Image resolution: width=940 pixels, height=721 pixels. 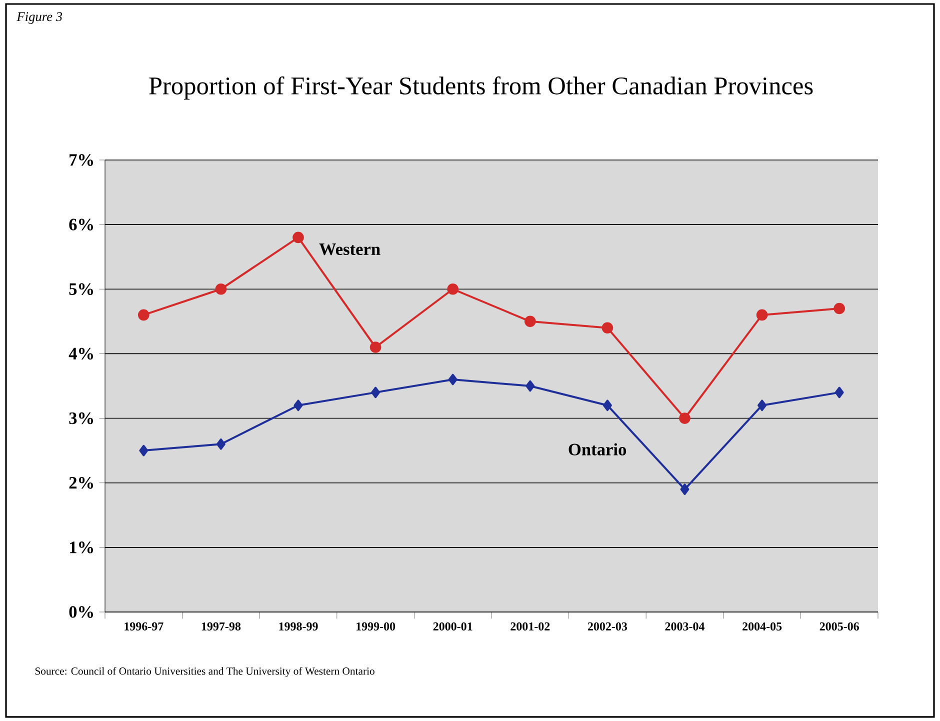 What do you see at coordinates (221, 626) in the screenshot?
I see `x-tick-label: 1997-98` at bounding box center [221, 626].